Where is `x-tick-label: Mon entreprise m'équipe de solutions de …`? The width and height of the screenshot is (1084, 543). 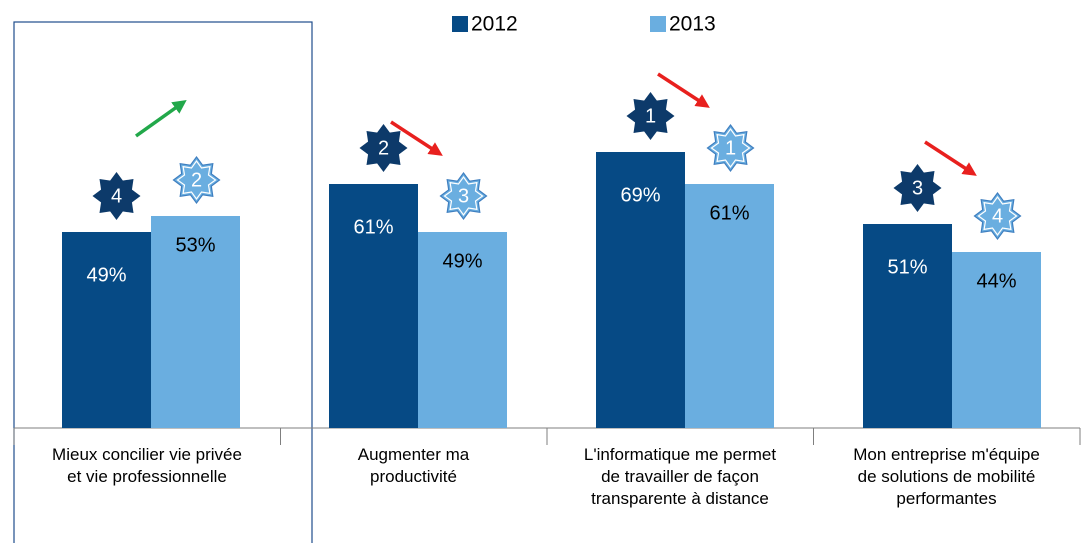 x-tick-label: Mon entreprise m'équipe de solutions de … is located at coordinates (946, 476).